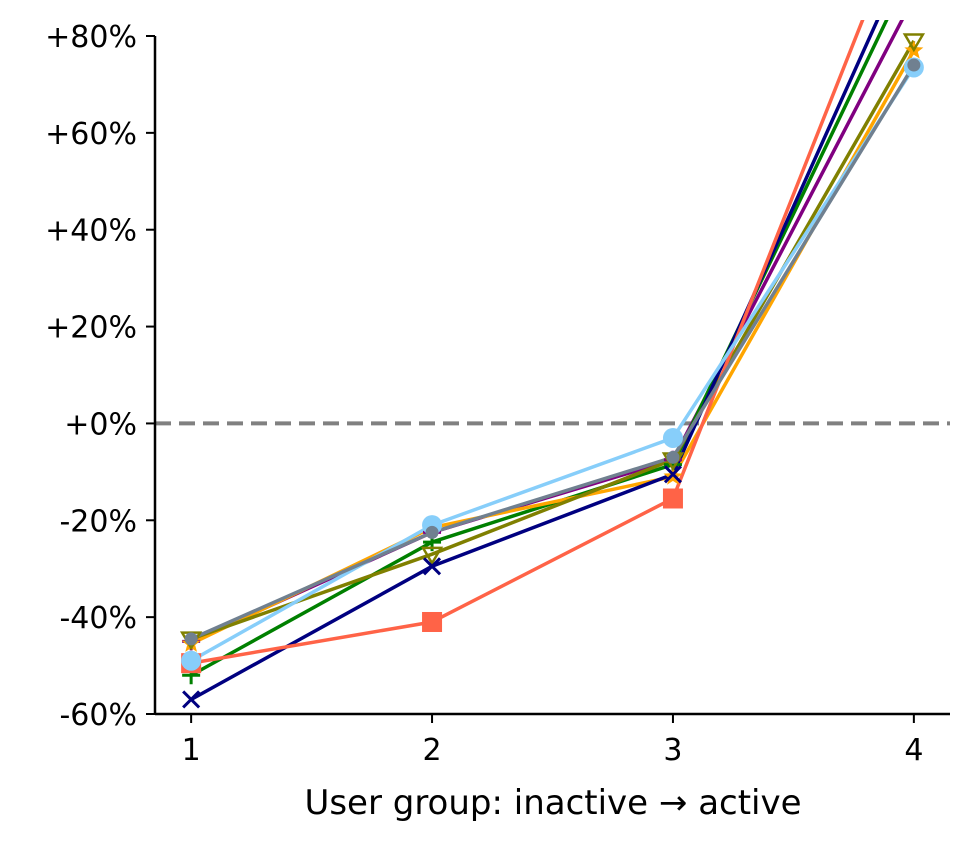  Describe the element at coordinates (191, 699) in the screenshot. I see `data-point-s4-p0` at that location.